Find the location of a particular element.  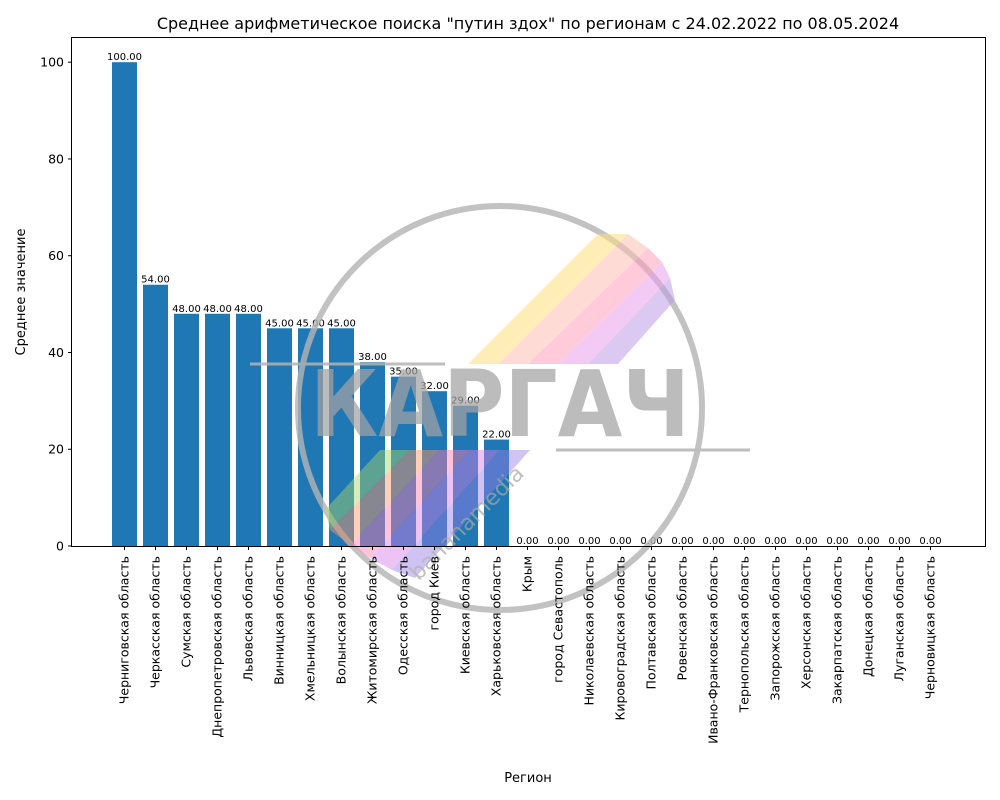

x-tick-label: Тернопольская область is located at coordinates (744, 634).